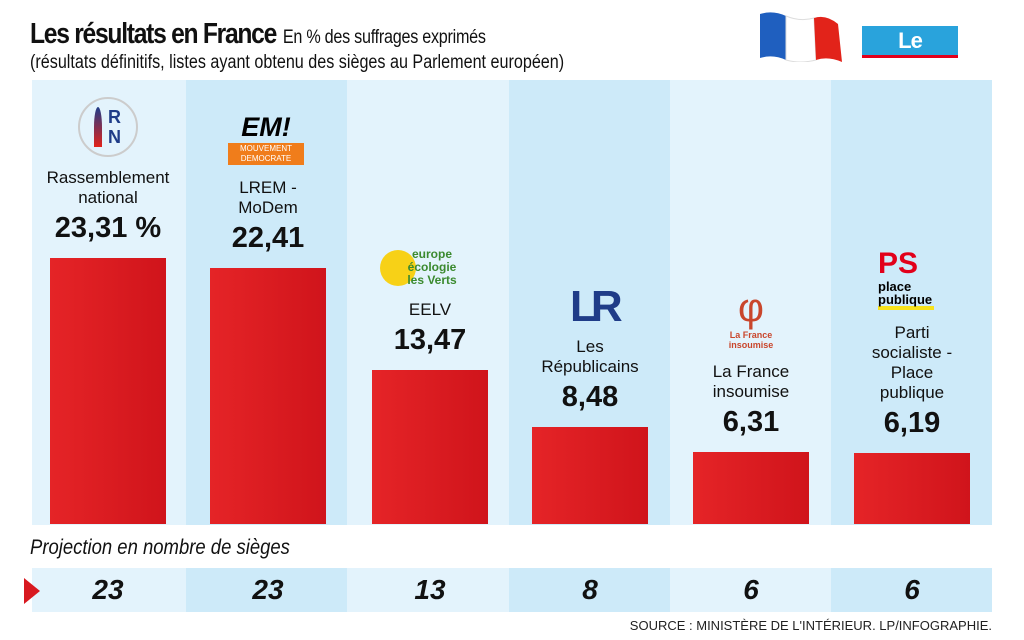  What do you see at coordinates (751, 421) in the screenshot?
I see `value-label: 6,31` at bounding box center [751, 421].